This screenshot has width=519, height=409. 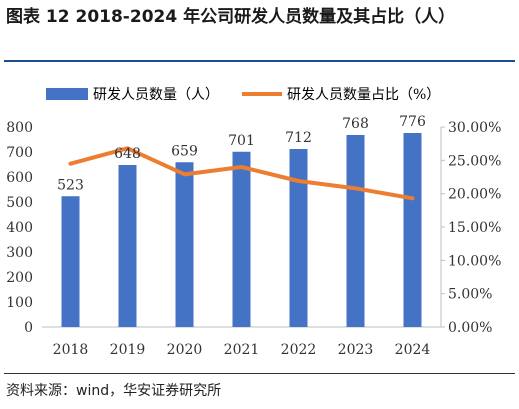 I want to click on x-axis-tick-label: 2019, so click(x=128, y=350).